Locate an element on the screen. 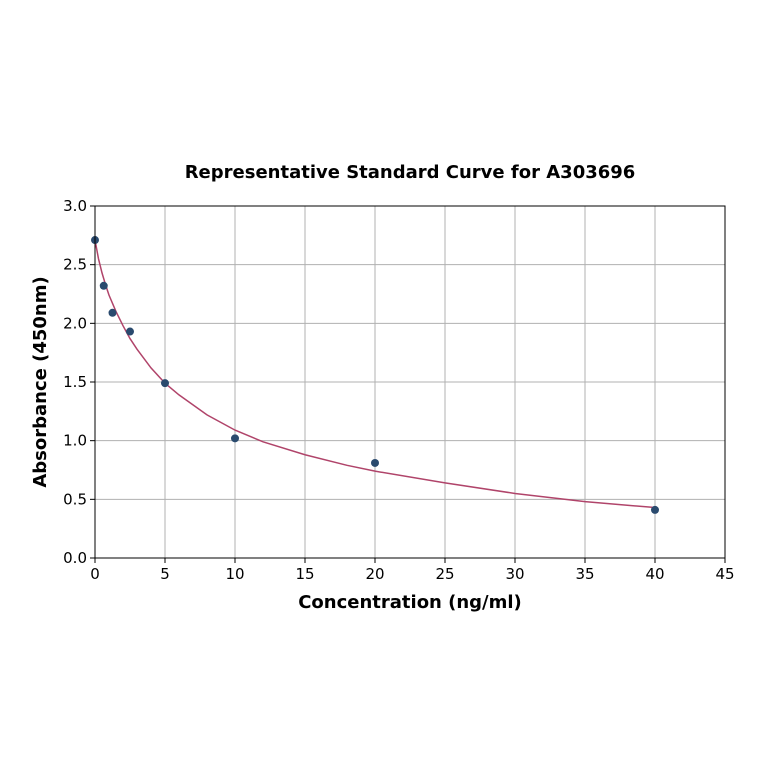 This screenshot has width=764, height=764. x-tick-label: 0 is located at coordinates (95, 574).